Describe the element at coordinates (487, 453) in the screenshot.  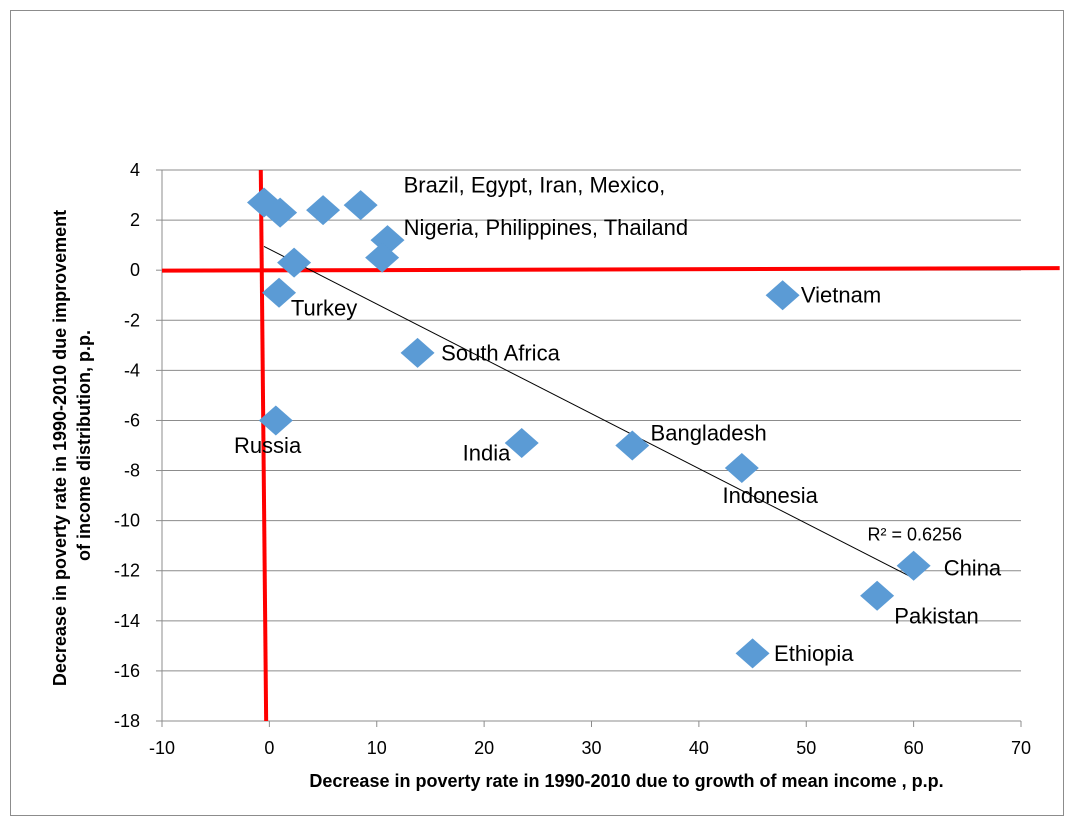
I see `point-label: India` at that location.